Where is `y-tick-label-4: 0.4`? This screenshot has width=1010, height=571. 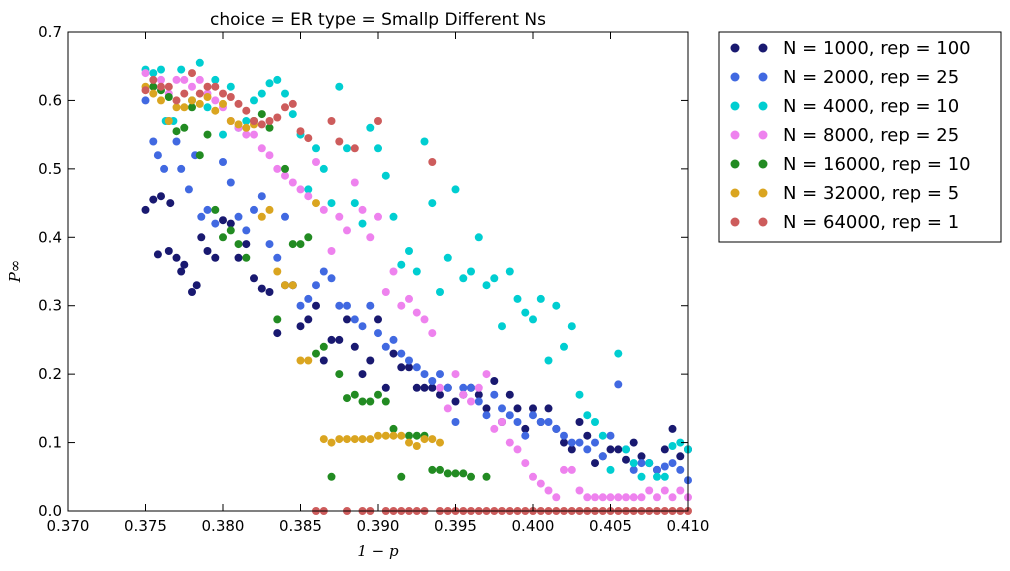
y-tick-label-4: 0.4 is located at coordinates (50, 237).